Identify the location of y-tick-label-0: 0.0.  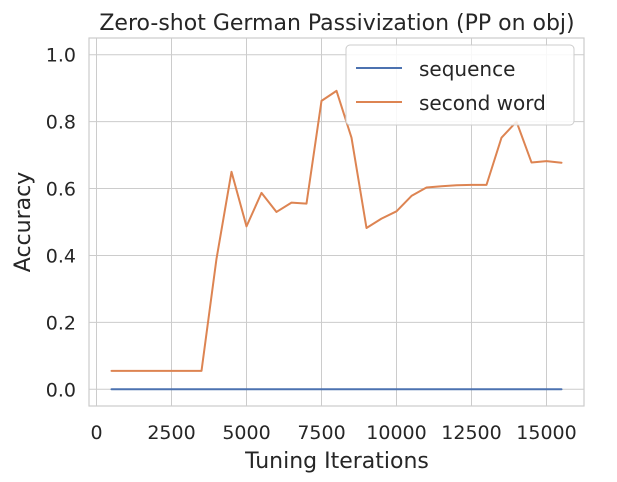
(61, 390).